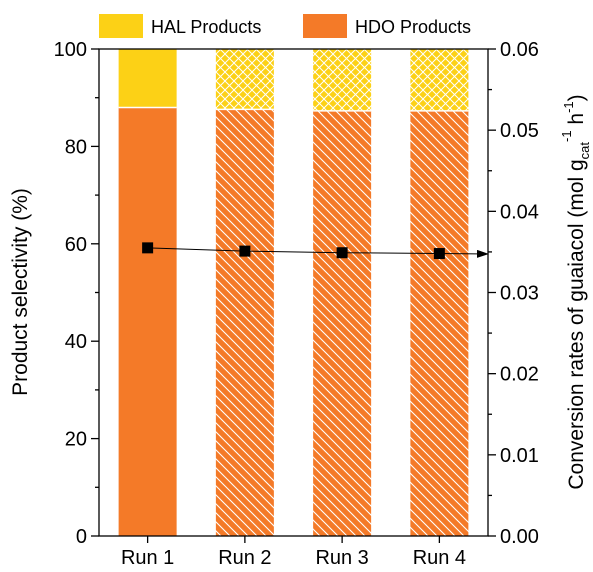 The height and width of the screenshot is (572, 593). I want to click on left-tick-label-1: 20, so click(76, 440).